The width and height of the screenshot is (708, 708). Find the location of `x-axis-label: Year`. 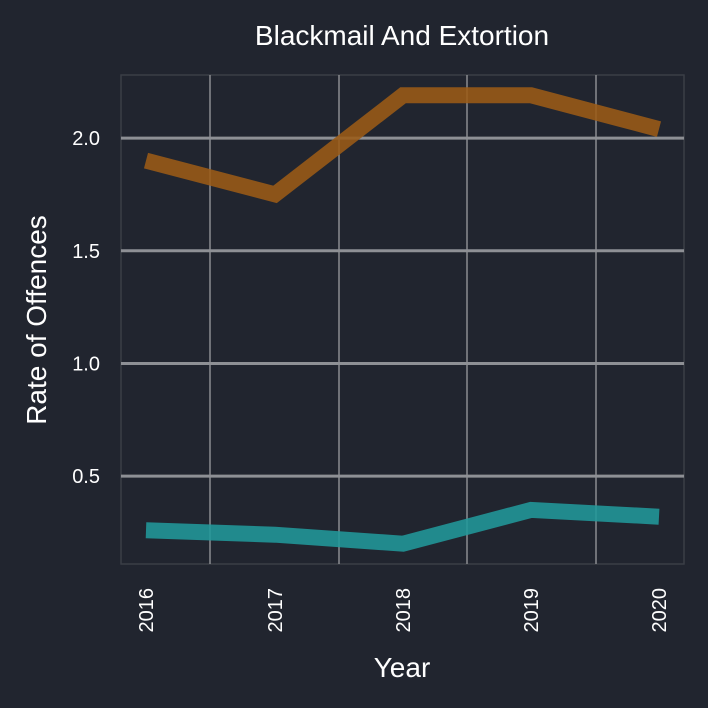

x-axis-label: Year is located at coordinates (402, 667).